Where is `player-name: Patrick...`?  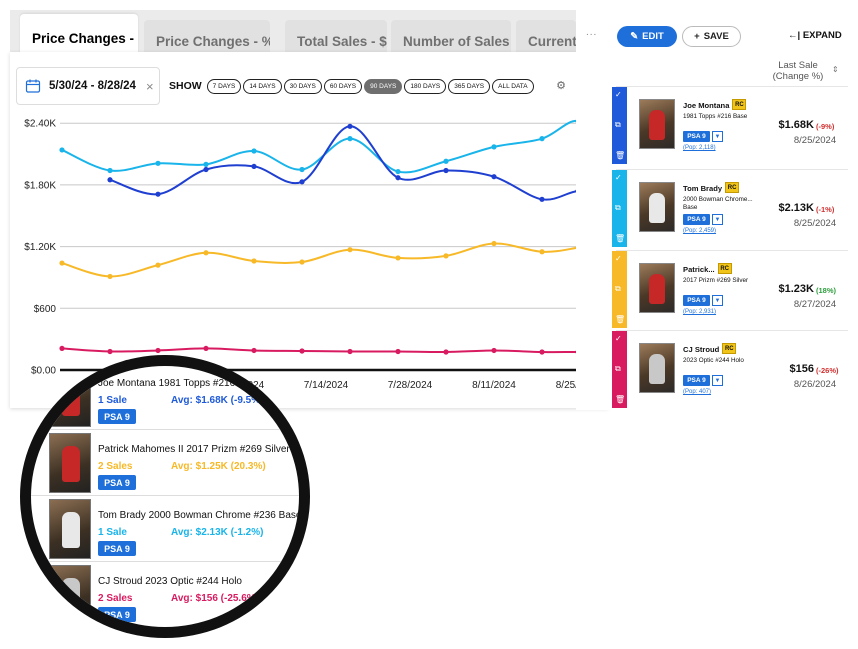
player-name: Patrick... is located at coordinates (699, 269).